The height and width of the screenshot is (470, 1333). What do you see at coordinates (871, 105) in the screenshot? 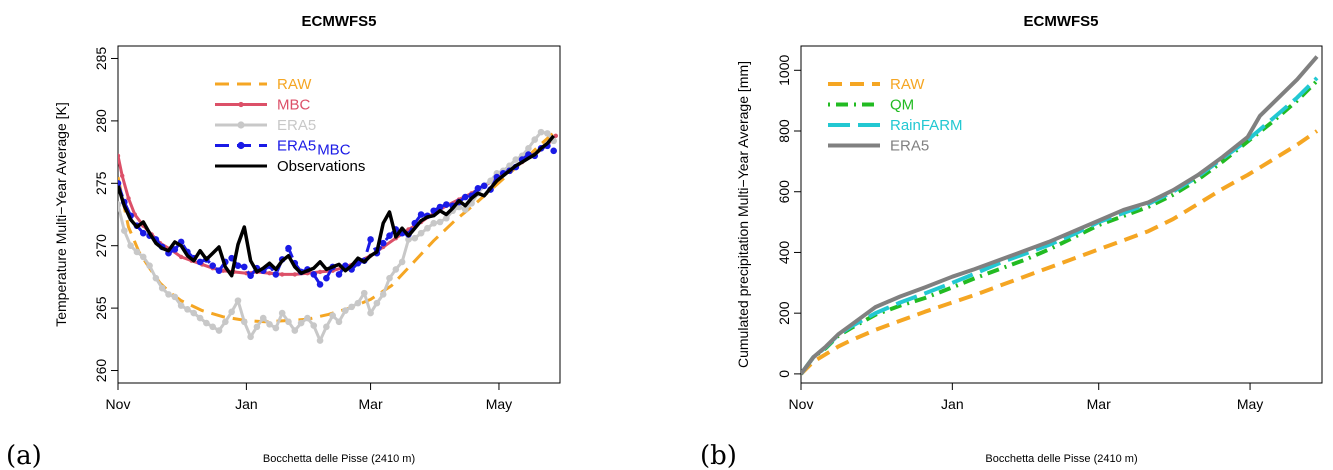
I see `legend-entry: QM` at bounding box center [871, 105].